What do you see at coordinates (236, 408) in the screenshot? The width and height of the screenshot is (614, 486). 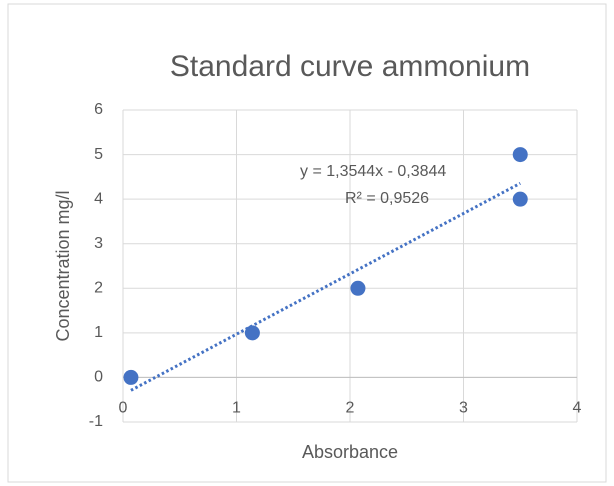 I see `x-tick-label: 1` at bounding box center [236, 408].